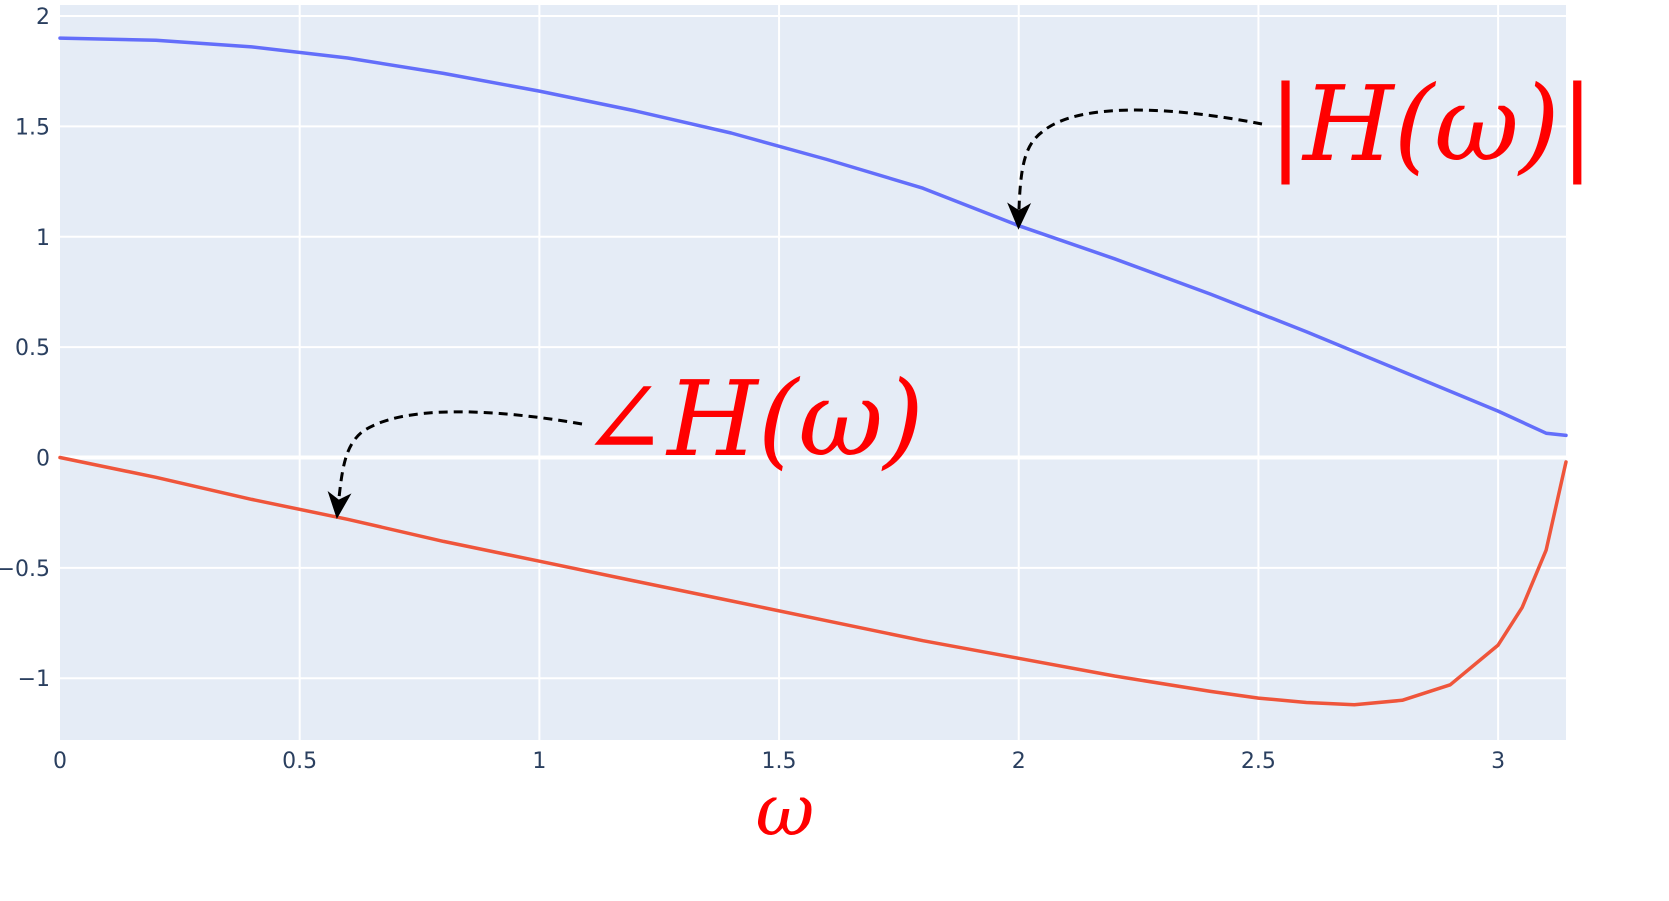 The image size is (1669, 901). I want to click on y-tick-label: 0, so click(43, 458).